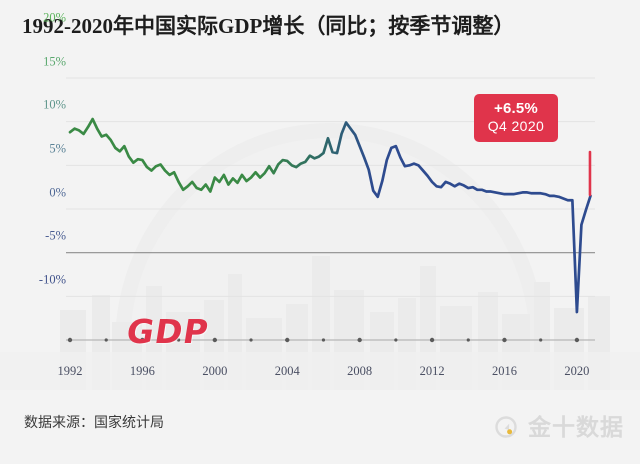 The width and height of the screenshot is (640, 464). Describe the element at coordinates (320, 375) in the screenshot. I see `x-axis: 1992 1996 2000 2004 2008 2012 2016 2020` at that location.